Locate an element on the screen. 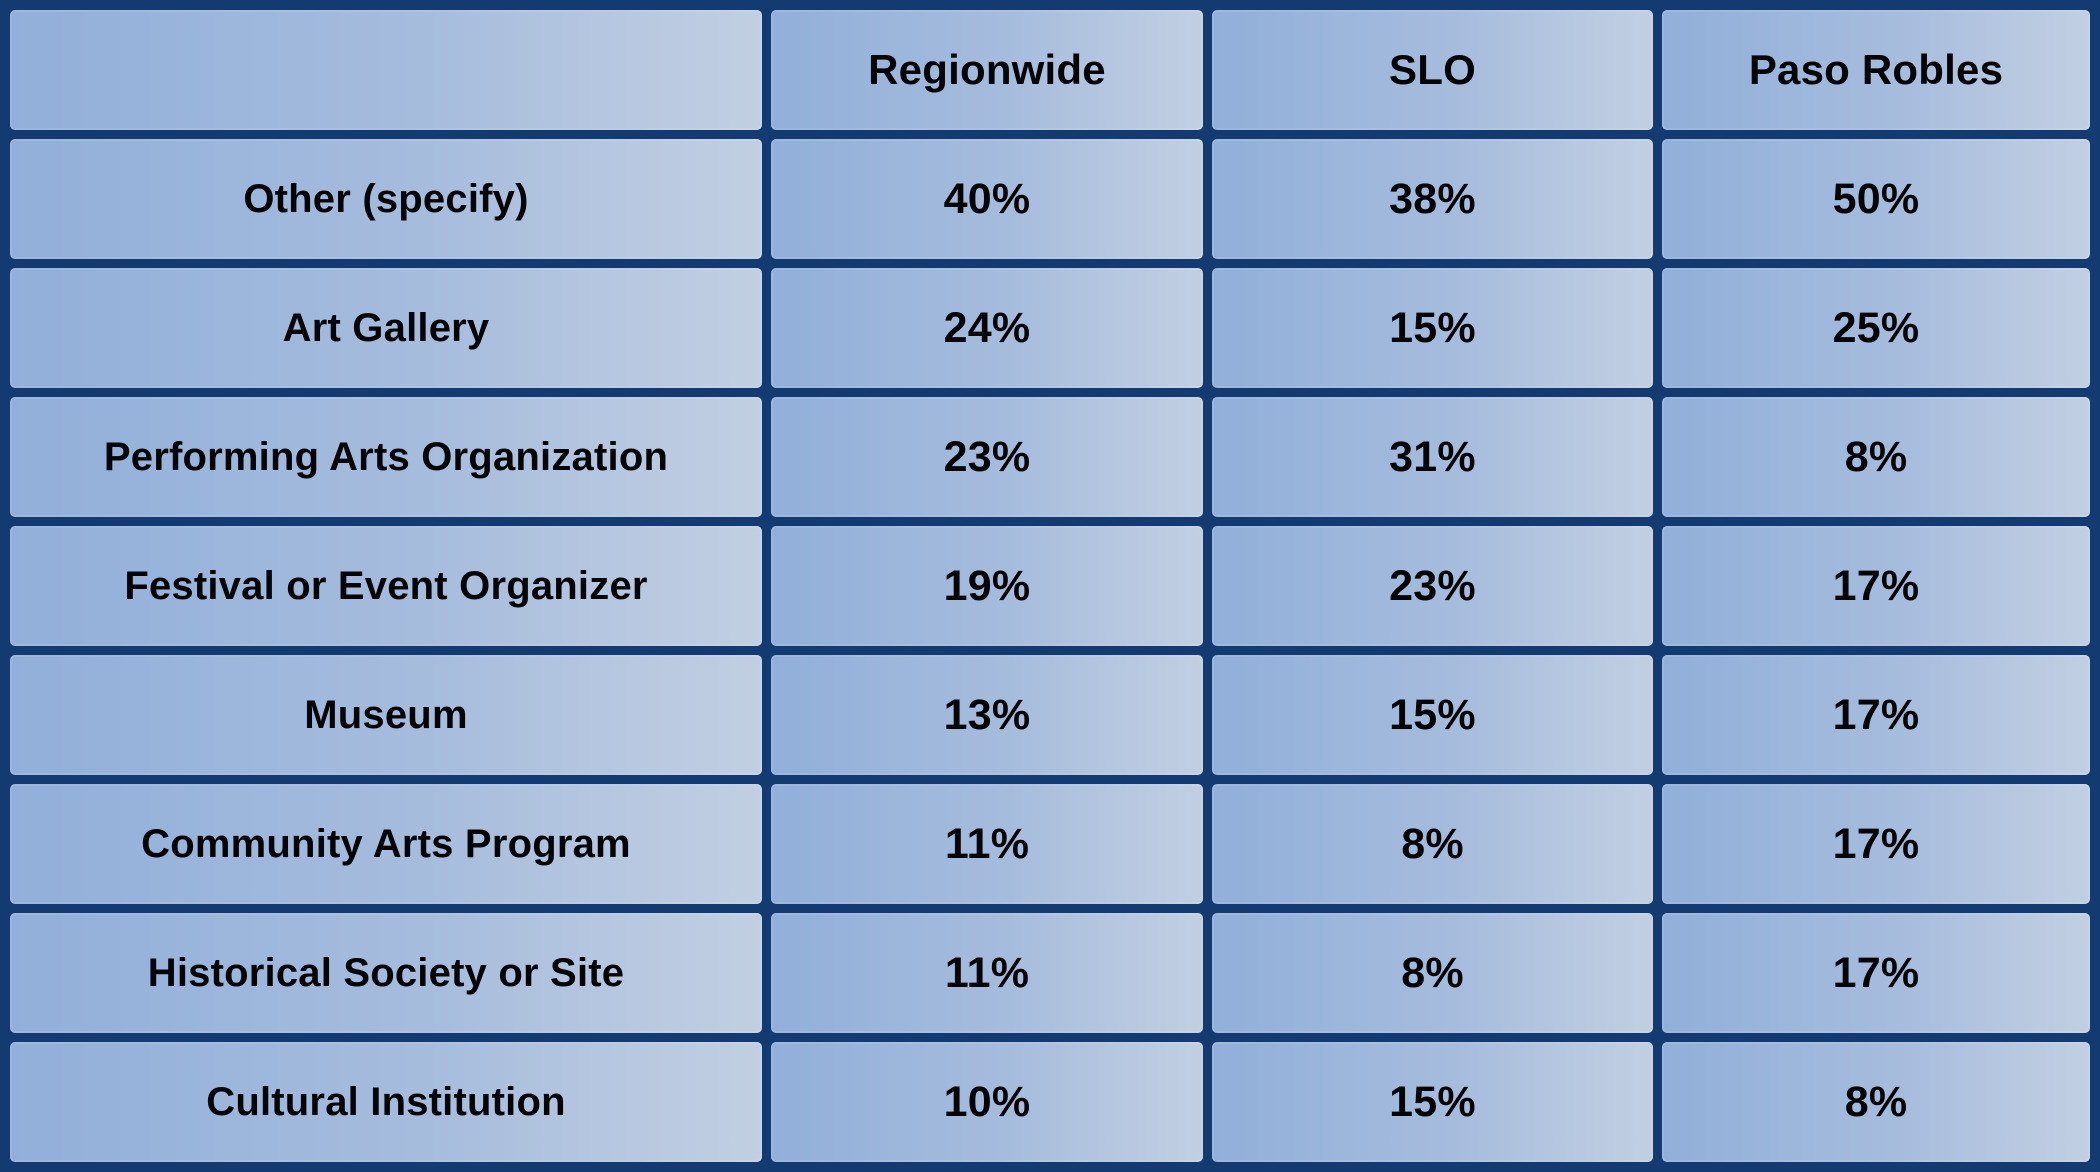  row-label: Performing Arts Organization is located at coordinates (386, 457).